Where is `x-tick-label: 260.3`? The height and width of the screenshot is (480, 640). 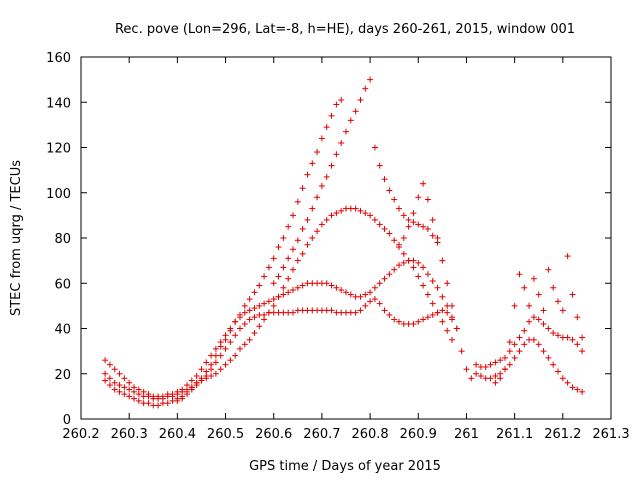 x-tick-label: 260.3 is located at coordinates (129, 434).